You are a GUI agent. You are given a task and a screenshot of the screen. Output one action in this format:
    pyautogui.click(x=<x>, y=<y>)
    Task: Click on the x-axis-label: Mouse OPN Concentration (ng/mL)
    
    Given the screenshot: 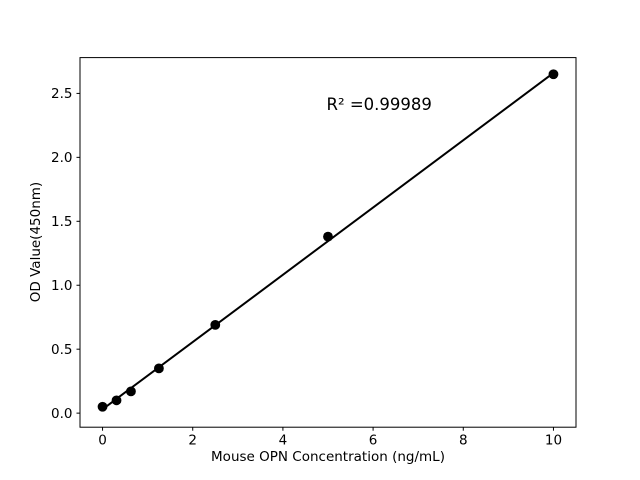 What is the action you would take?
    pyautogui.click(x=328, y=457)
    